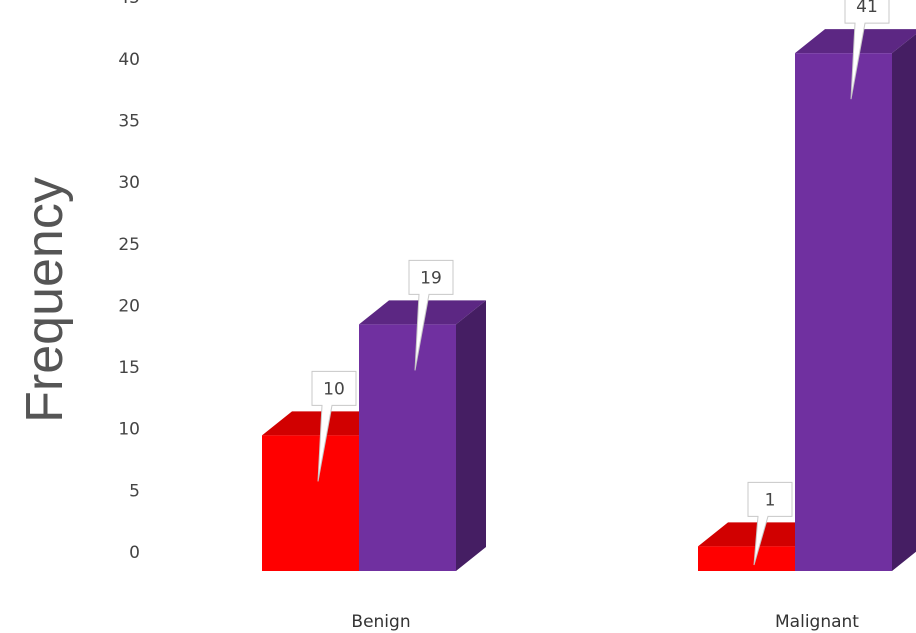 The width and height of the screenshot is (916, 633). I want to click on data-label: 41, so click(867, 50).